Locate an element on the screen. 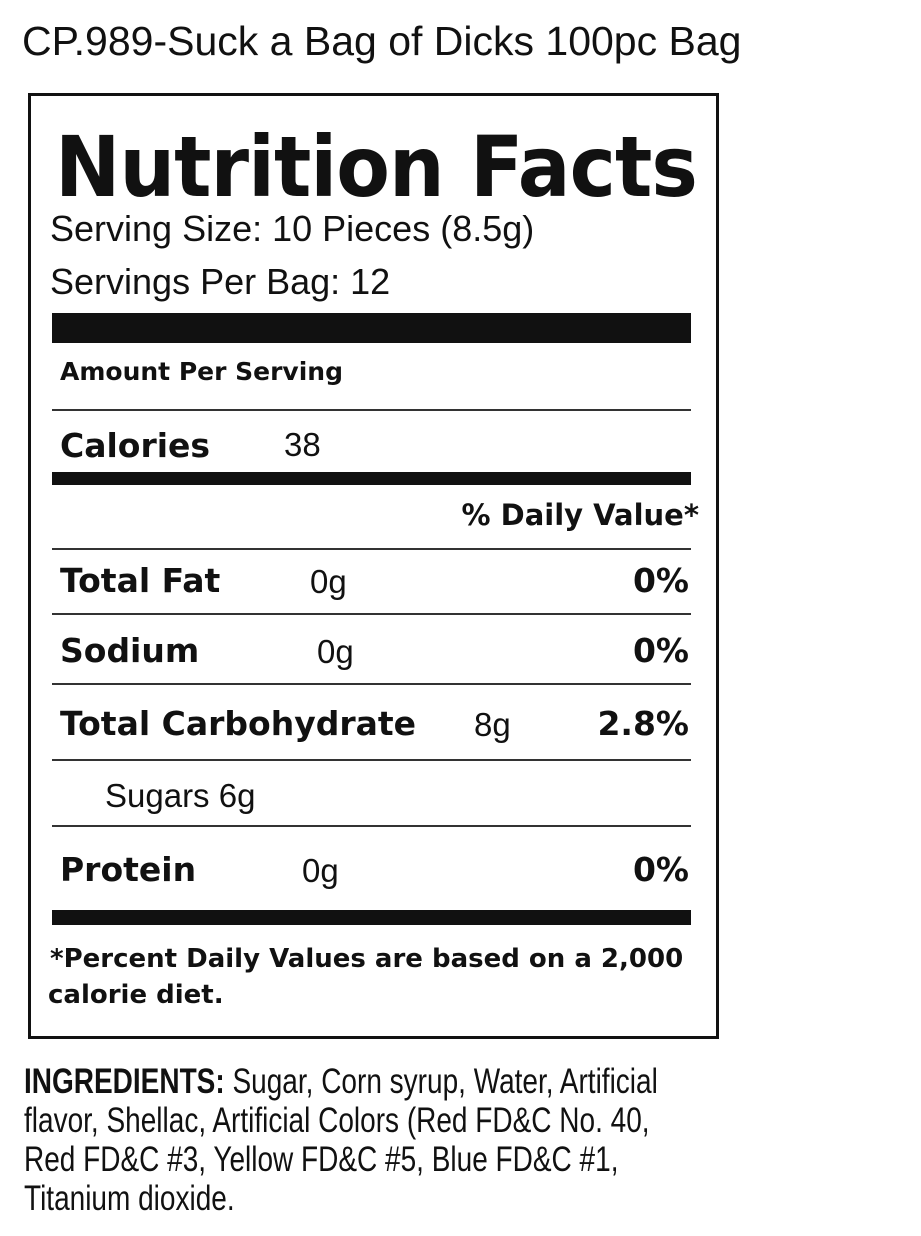 This screenshot has width=921, height=1236. daily-value-header: % Daily Value* is located at coordinates (580, 515).